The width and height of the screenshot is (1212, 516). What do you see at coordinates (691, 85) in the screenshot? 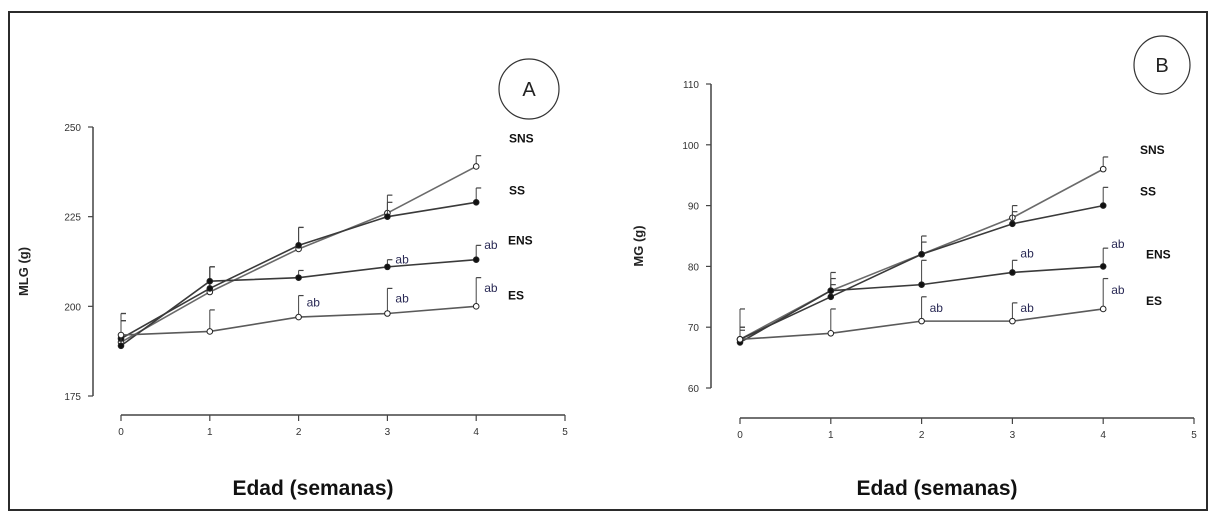
I see `y-tick-label: 110` at bounding box center [691, 85].